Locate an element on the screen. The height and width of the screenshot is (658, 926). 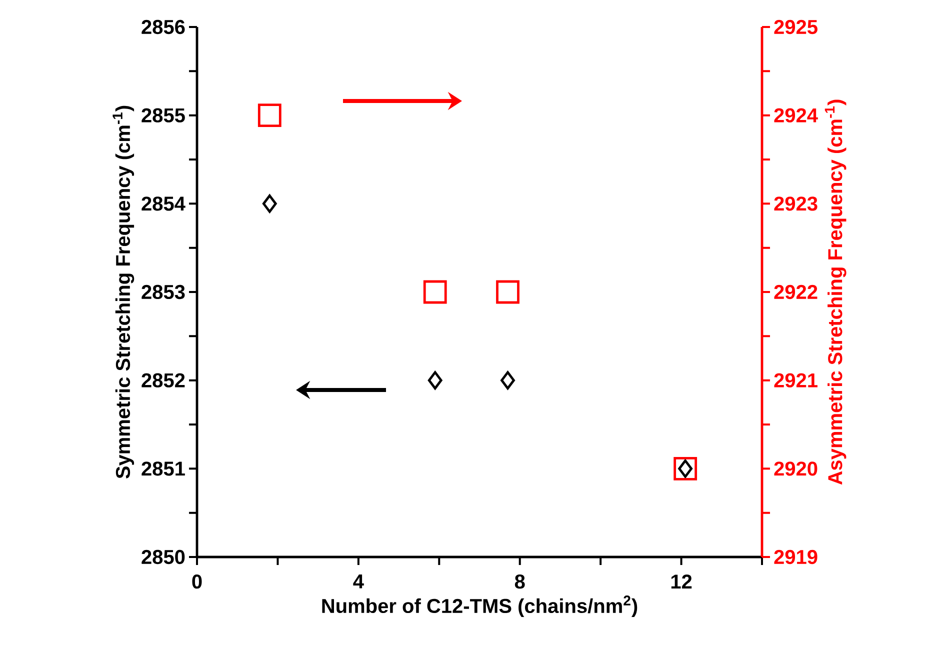
y-tick-label: 2851 is located at coordinates (163, 469).